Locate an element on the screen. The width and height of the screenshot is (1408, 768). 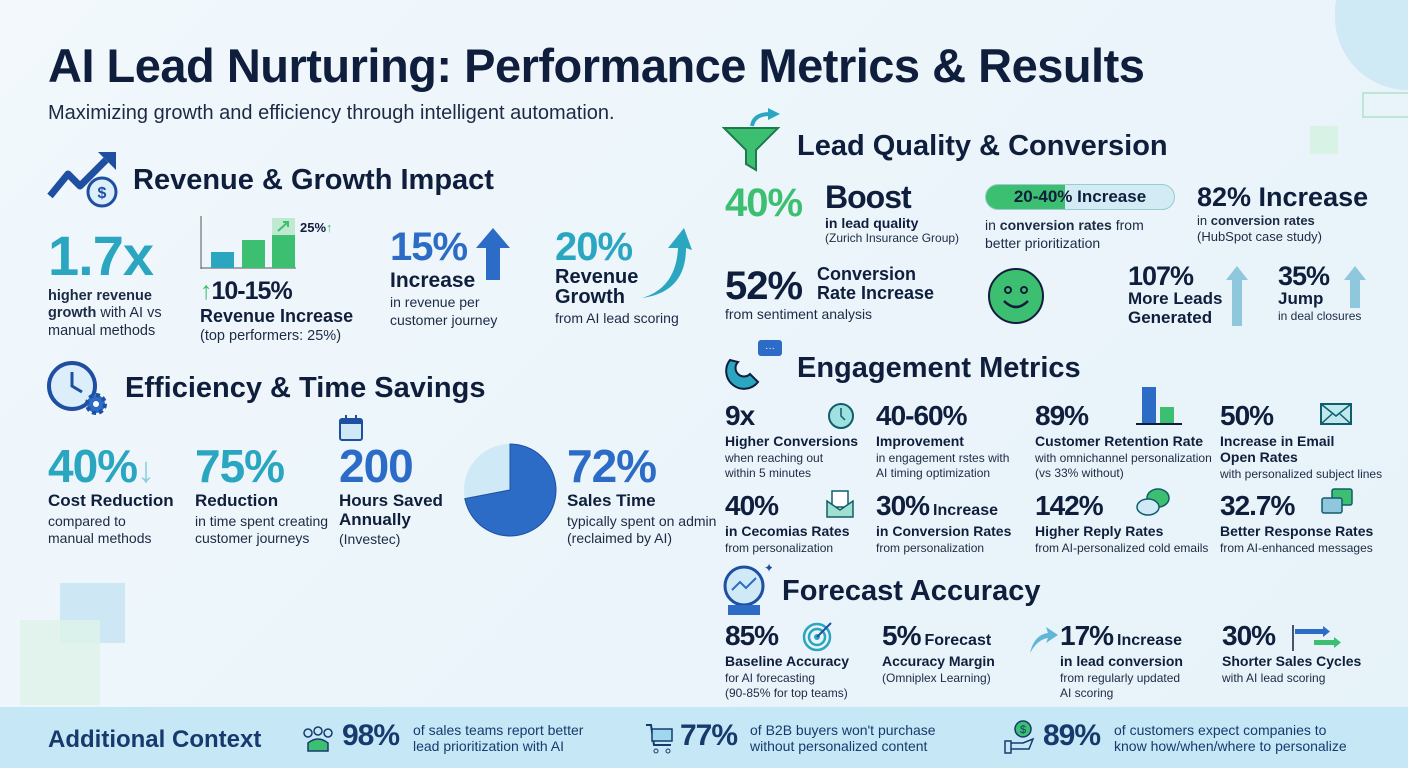
pie-slice-admin is located at coordinates (510, 490).